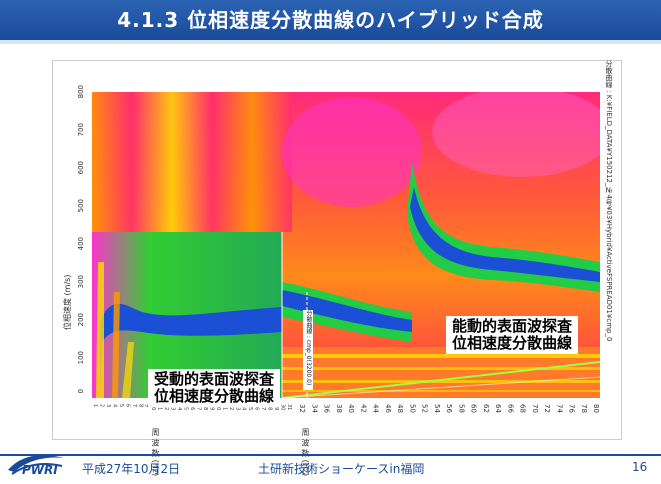  I want to click on footer-event: 土研新技術ショーケースin福岡, so click(341, 469).